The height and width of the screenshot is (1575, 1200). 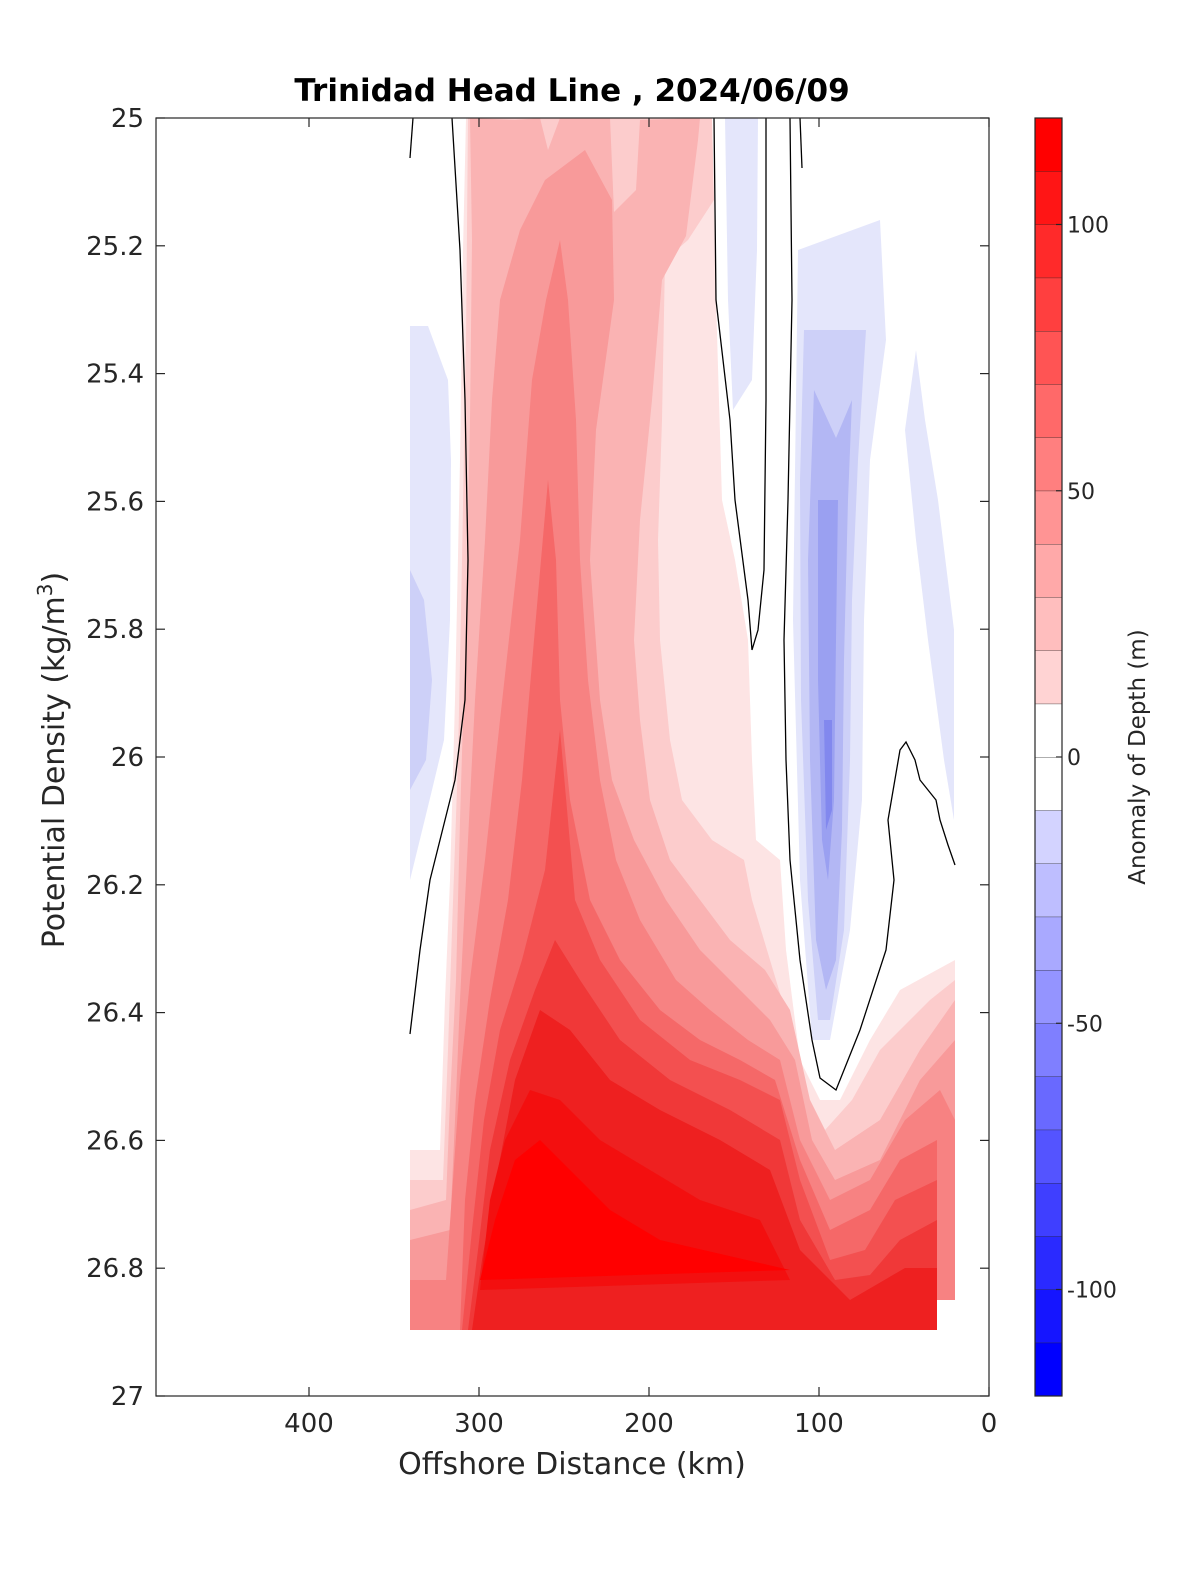 What do you see at coordinates (1092, 1291) in the screenshot?
I see `colorbar-tick-label: -100` at bounding box center [1092, 1291].